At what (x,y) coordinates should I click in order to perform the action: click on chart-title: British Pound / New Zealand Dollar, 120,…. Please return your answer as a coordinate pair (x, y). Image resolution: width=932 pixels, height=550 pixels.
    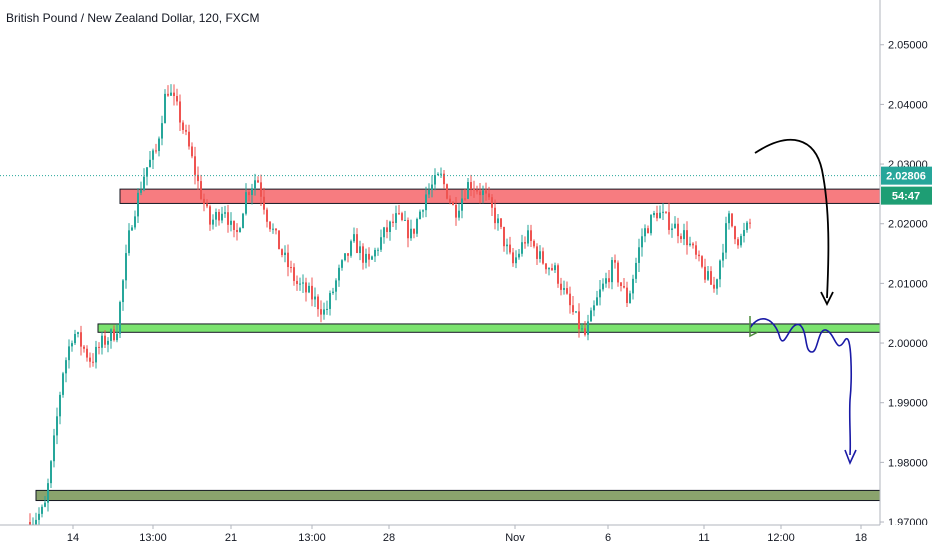
    Looking at the image, I should click on (132, 18).